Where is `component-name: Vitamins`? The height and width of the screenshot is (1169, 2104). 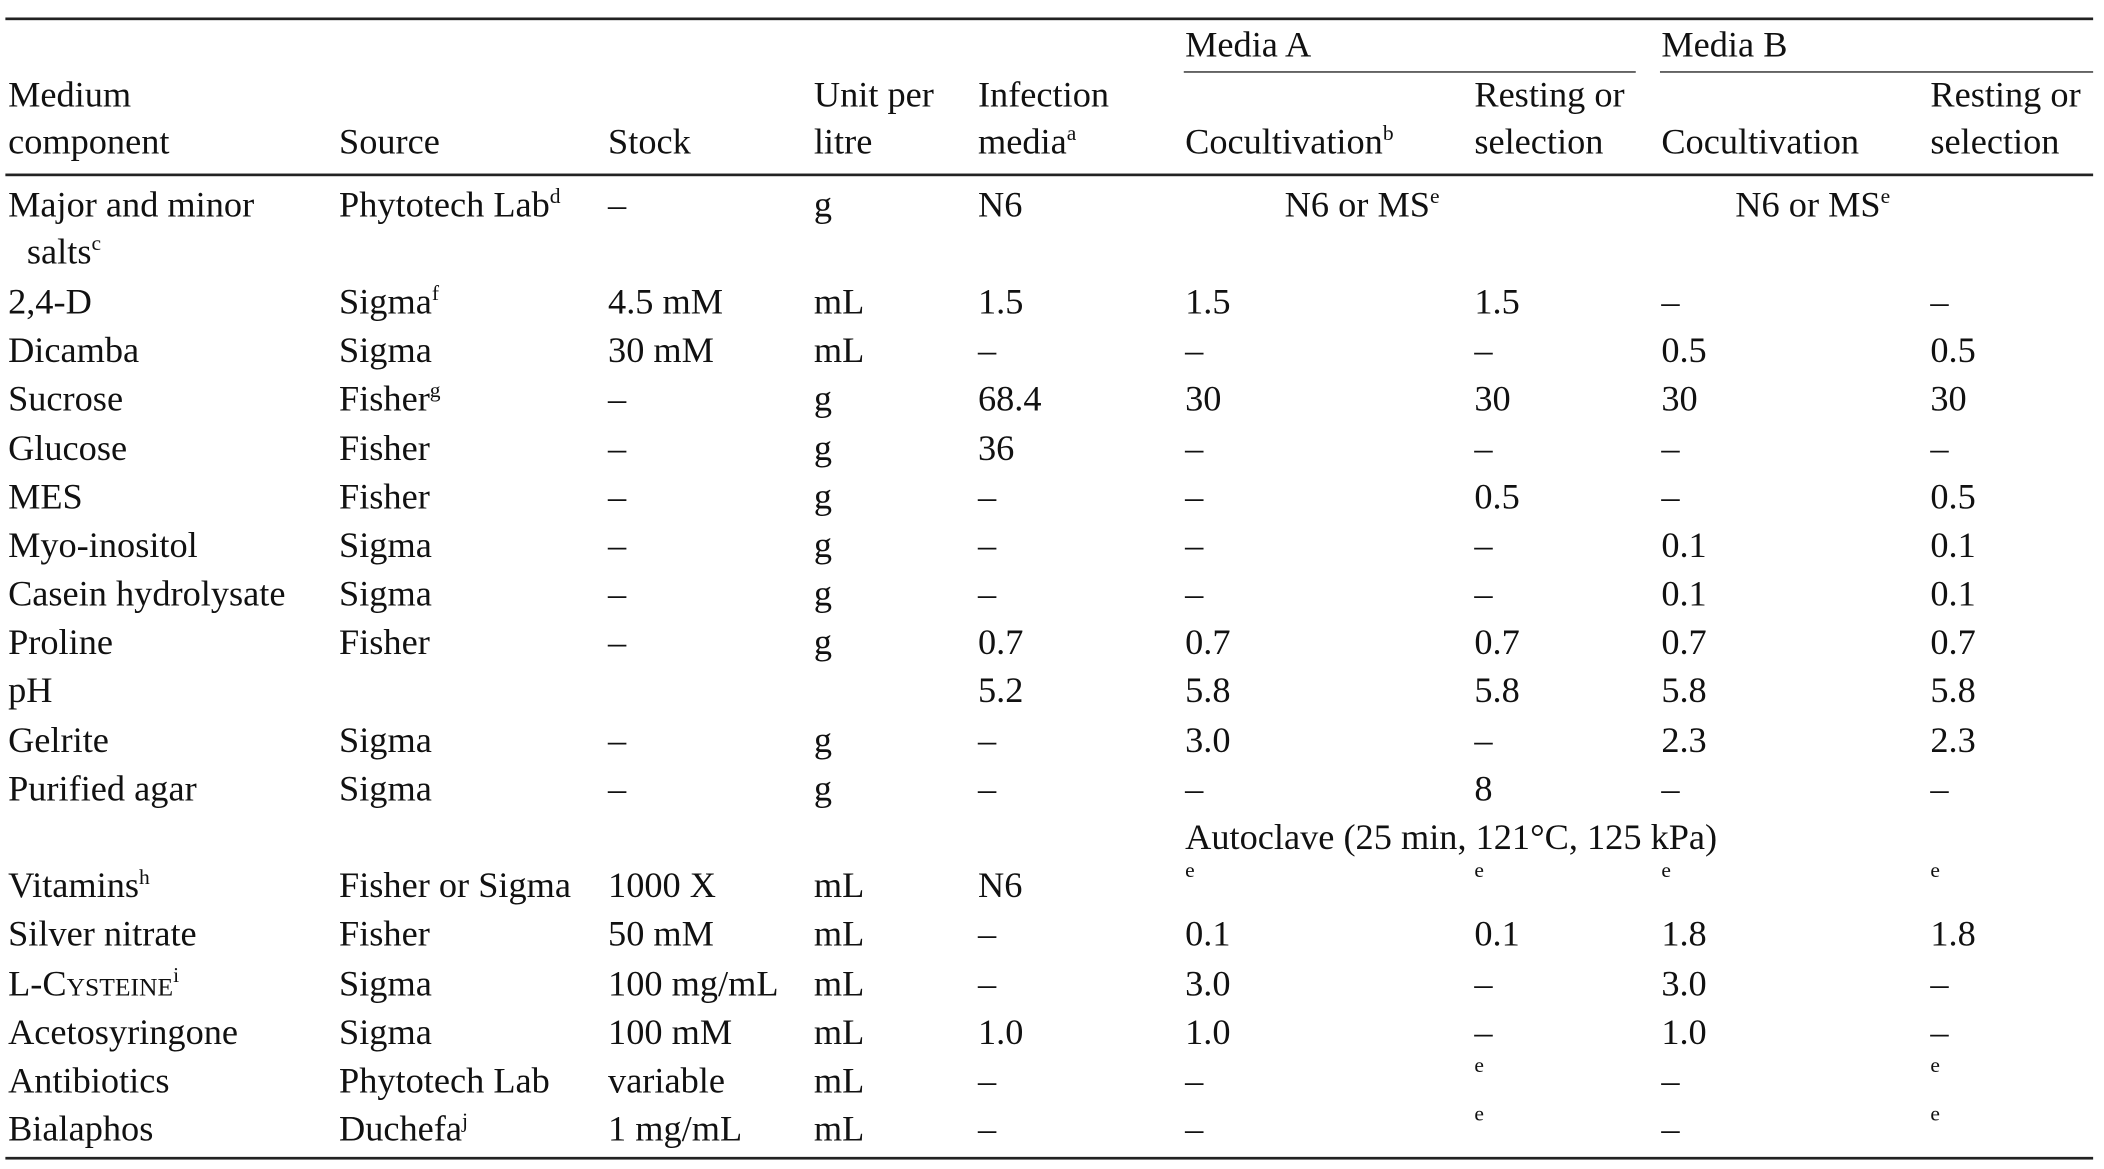
component-name: Vitamins is located at coordinates (74, 885).